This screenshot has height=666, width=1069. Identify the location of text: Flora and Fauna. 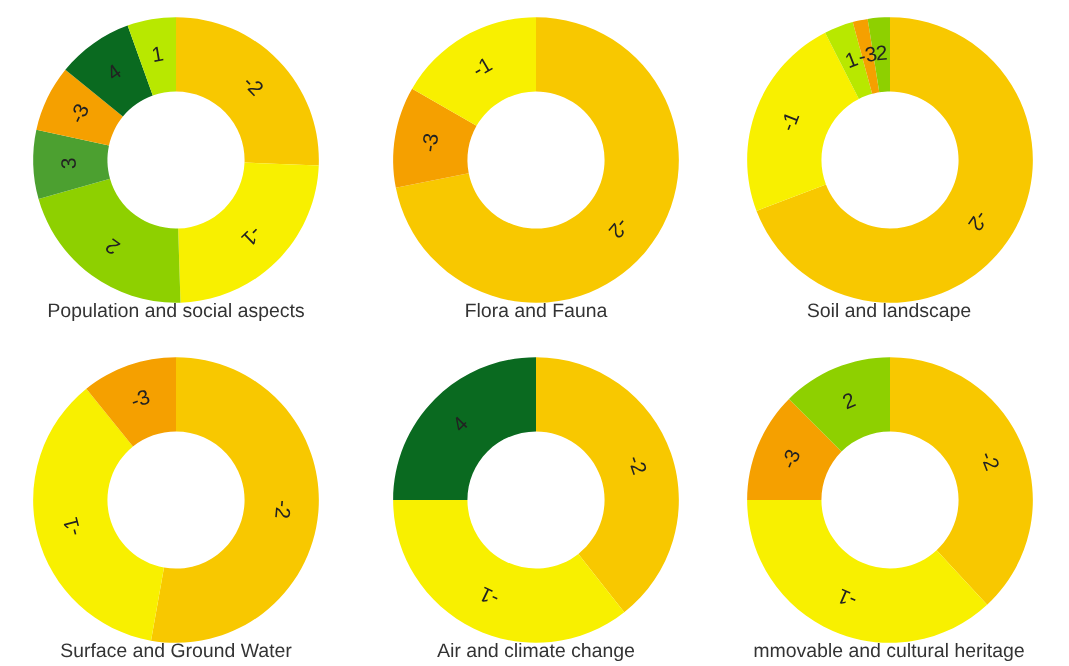
(537, 310).